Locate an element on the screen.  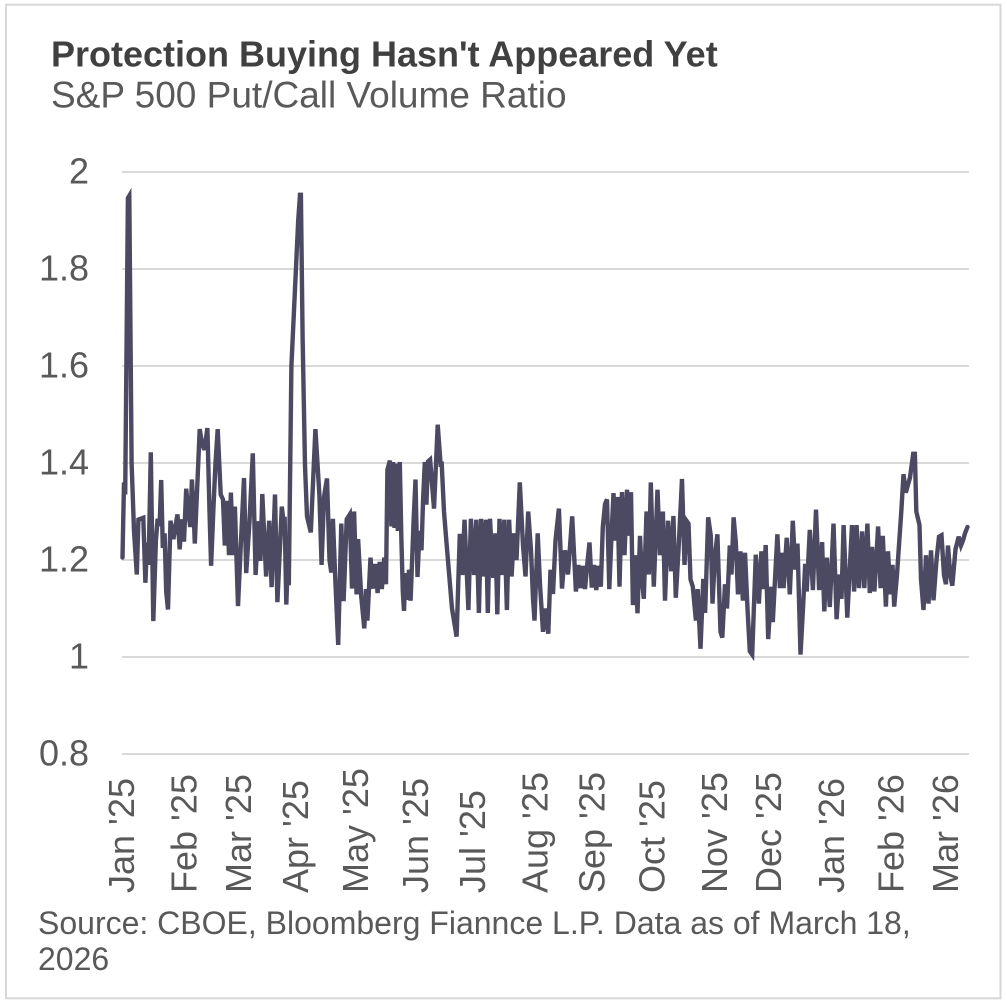
svg-text: S&P 500 Put/Call Volume Ratio is located at coordinates (309, 95).